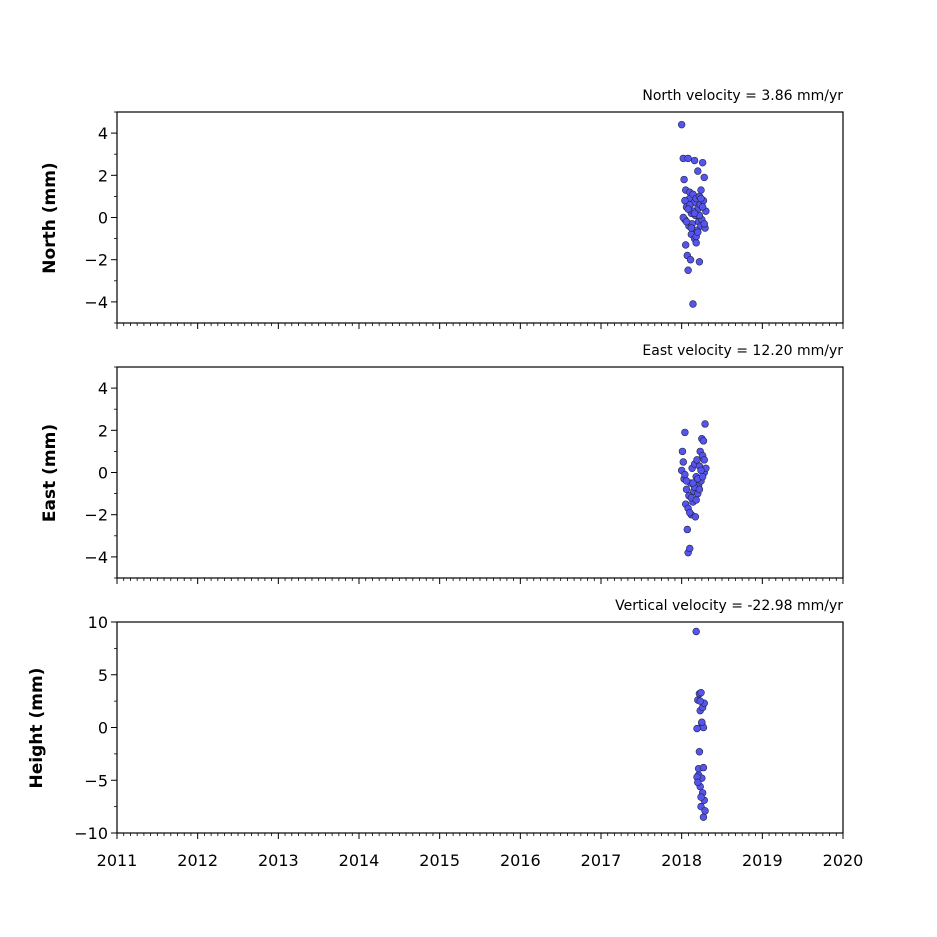 The height and width of the screenshot is (937, 937). I want to click on north-ylabel: North (mm), so click(50, 217).